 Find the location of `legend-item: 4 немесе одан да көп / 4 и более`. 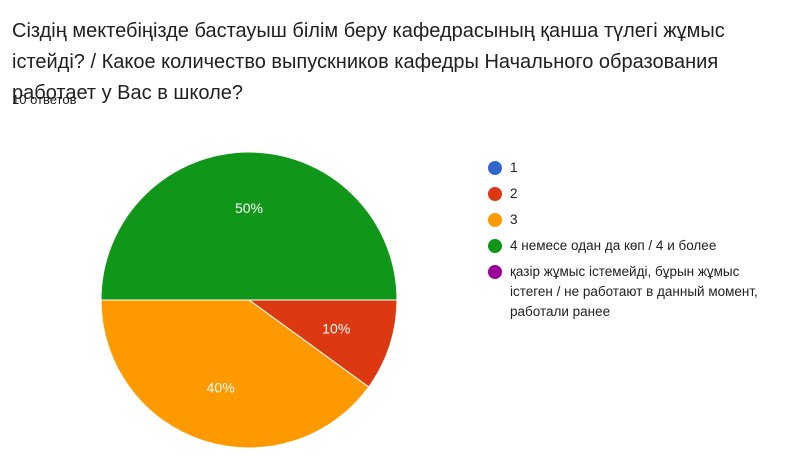

legend-item: 4 немесе одан да көп / 4 и более is located at coordinates (633, 246).